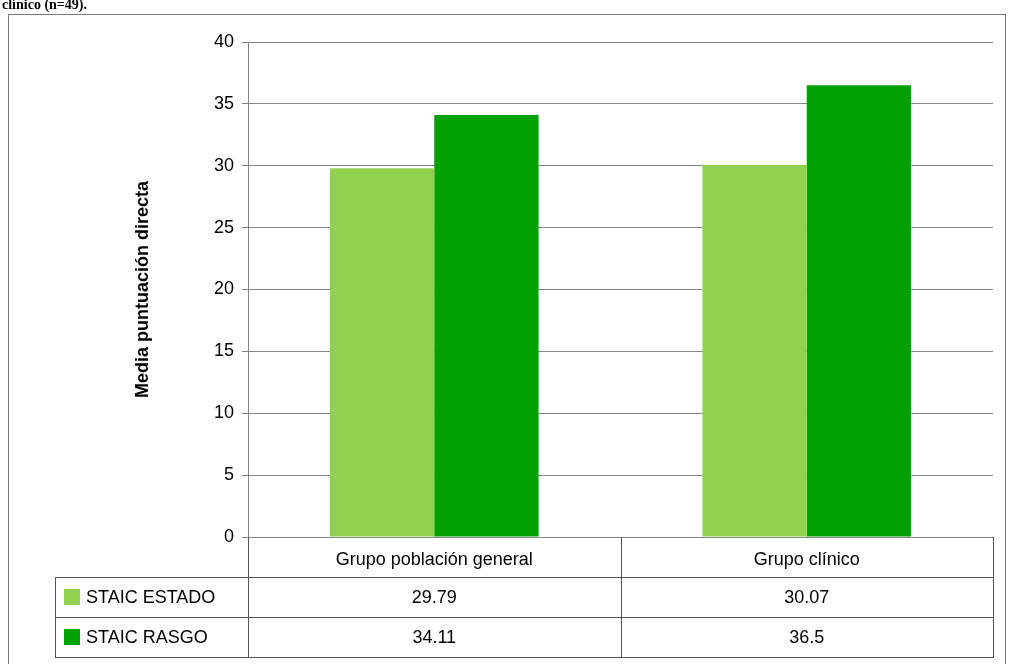 The width and height of the screenshot is (1010, 664). What do you see at coordinates (807, 637) in the screenshot?
I see `data-label: 36.5` at bounding box center [807, 637].